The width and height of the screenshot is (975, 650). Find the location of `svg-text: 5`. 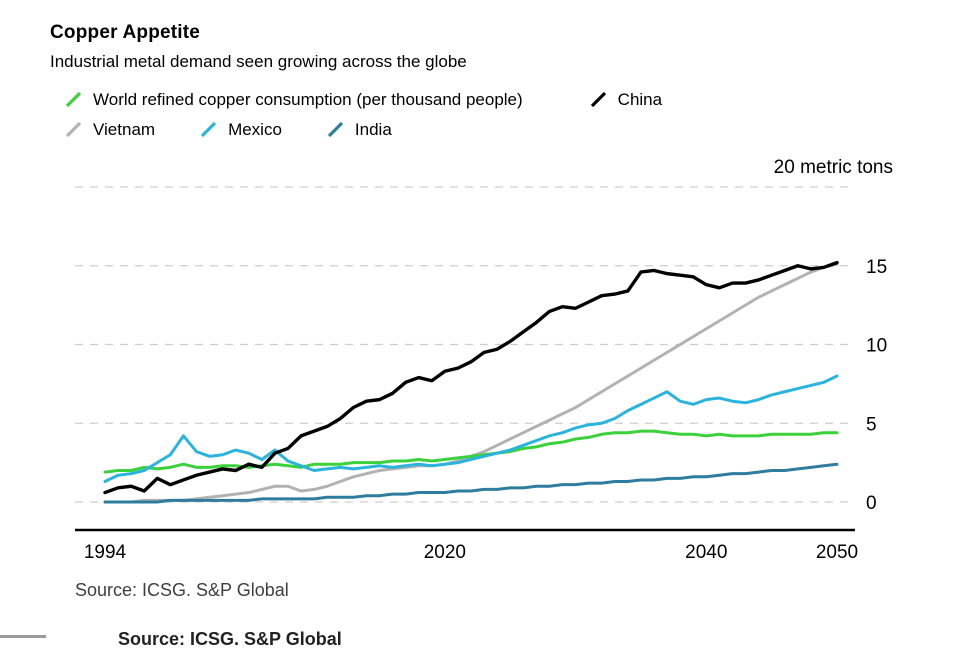

svg-text: 5 is located at coordinates (871, 424).